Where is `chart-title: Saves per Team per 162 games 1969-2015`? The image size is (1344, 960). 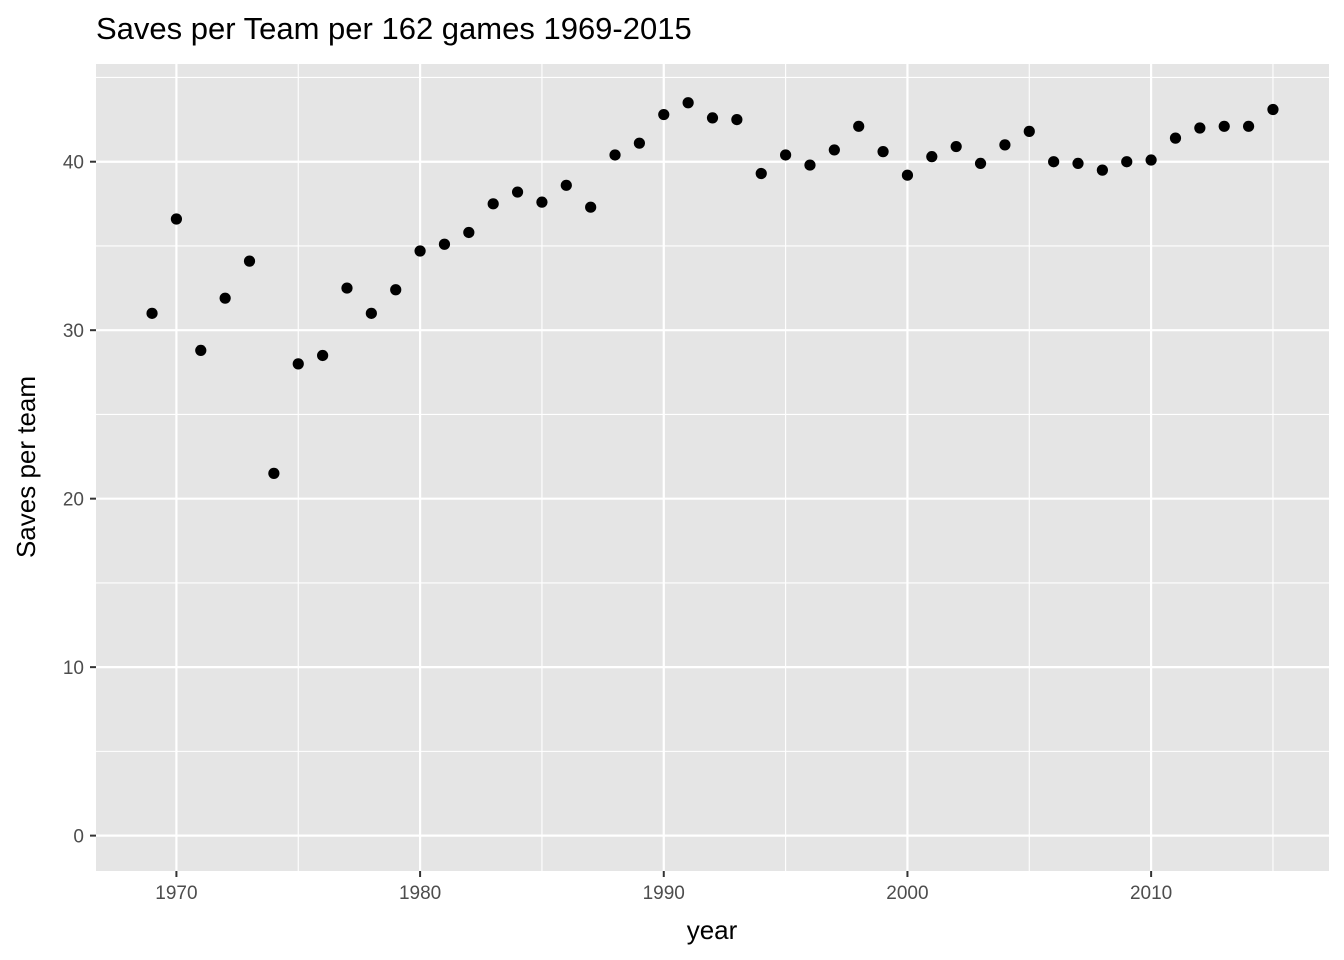
chart-title: Saves per Team per 162 games 1969-2015 is located at coordinates (394, 28).